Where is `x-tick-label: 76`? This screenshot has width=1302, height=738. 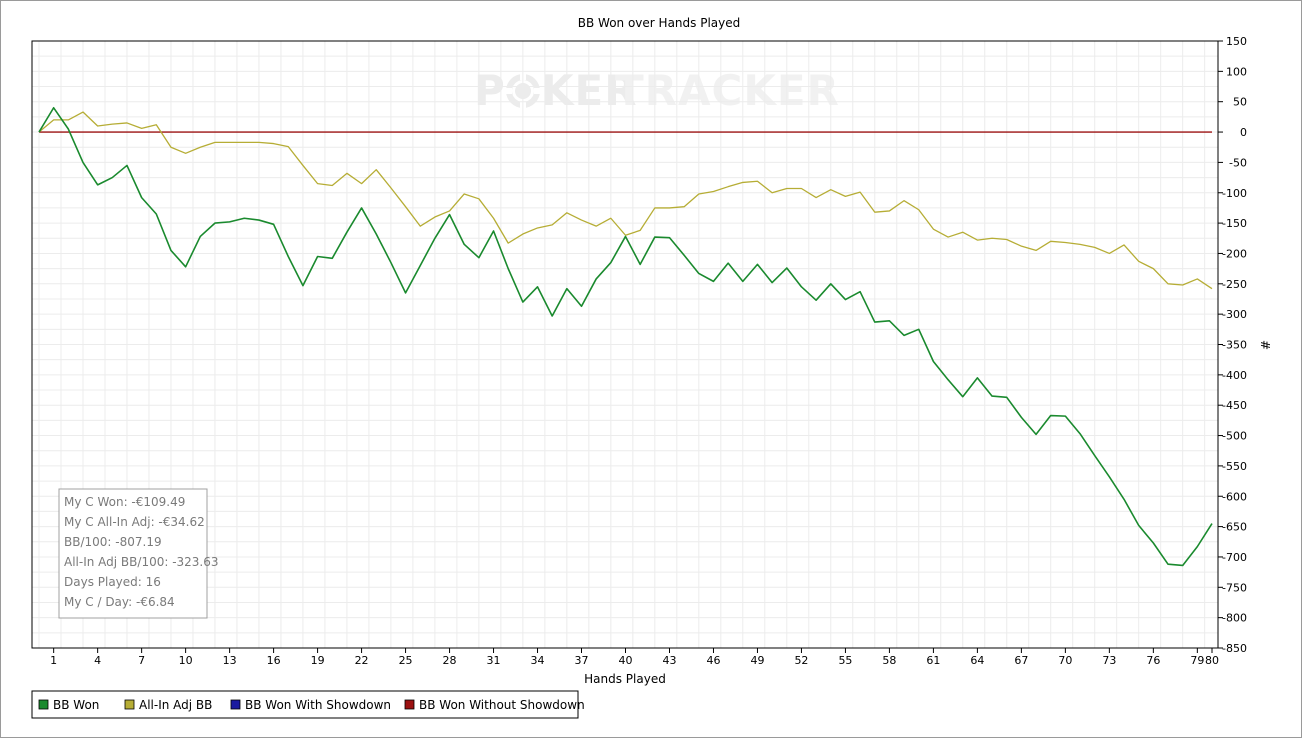
x-tick-label: 76 is located at coordinates (1153, 660).